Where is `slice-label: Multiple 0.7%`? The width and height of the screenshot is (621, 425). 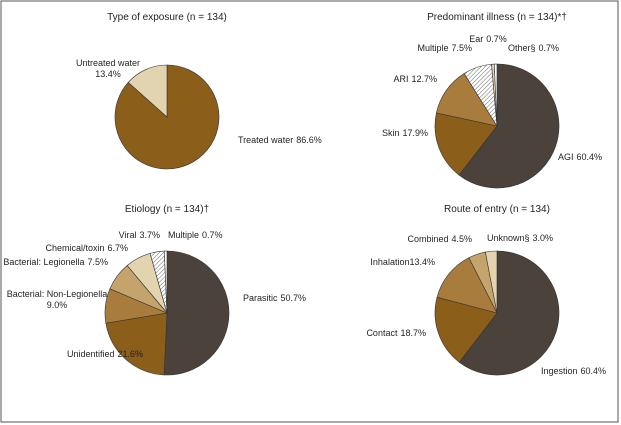 slice-label: Multiple 0.7% is located at coordinates (195, 235).